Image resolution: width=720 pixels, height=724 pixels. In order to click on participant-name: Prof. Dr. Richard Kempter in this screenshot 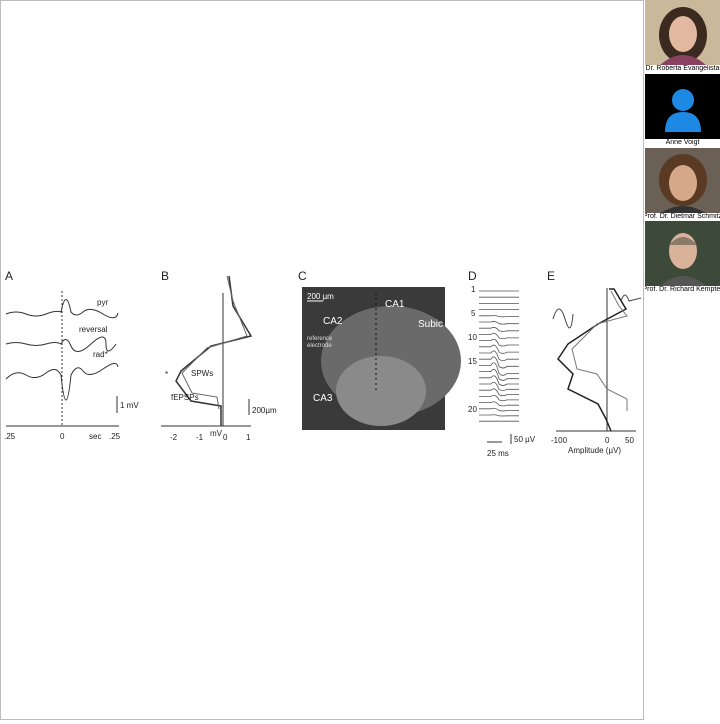, I will do `click(682, 290)`.